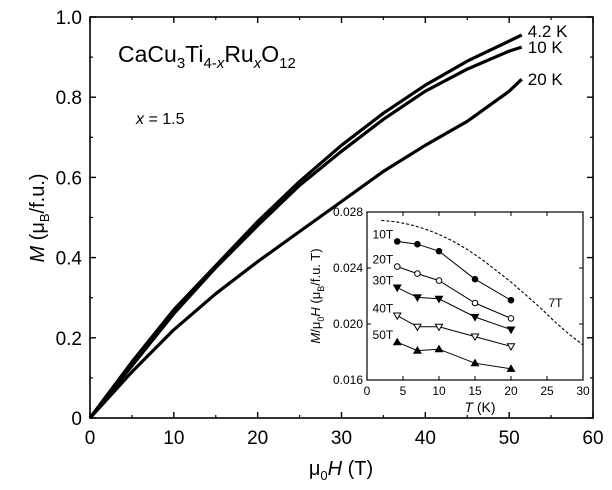  Describe the element at coordinates (482, 282) in the screenshot. I see `inset-reference-line` at that location.